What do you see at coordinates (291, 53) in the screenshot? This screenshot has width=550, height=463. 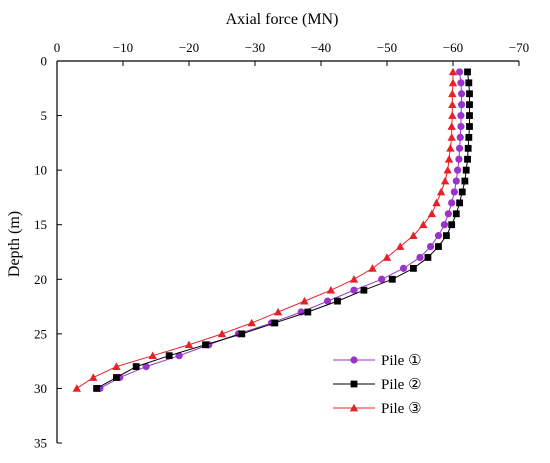 I see `x-ticks: 0 −10 −20 −30 −40 −50 −60 −70` at bounding box center [291, 53].